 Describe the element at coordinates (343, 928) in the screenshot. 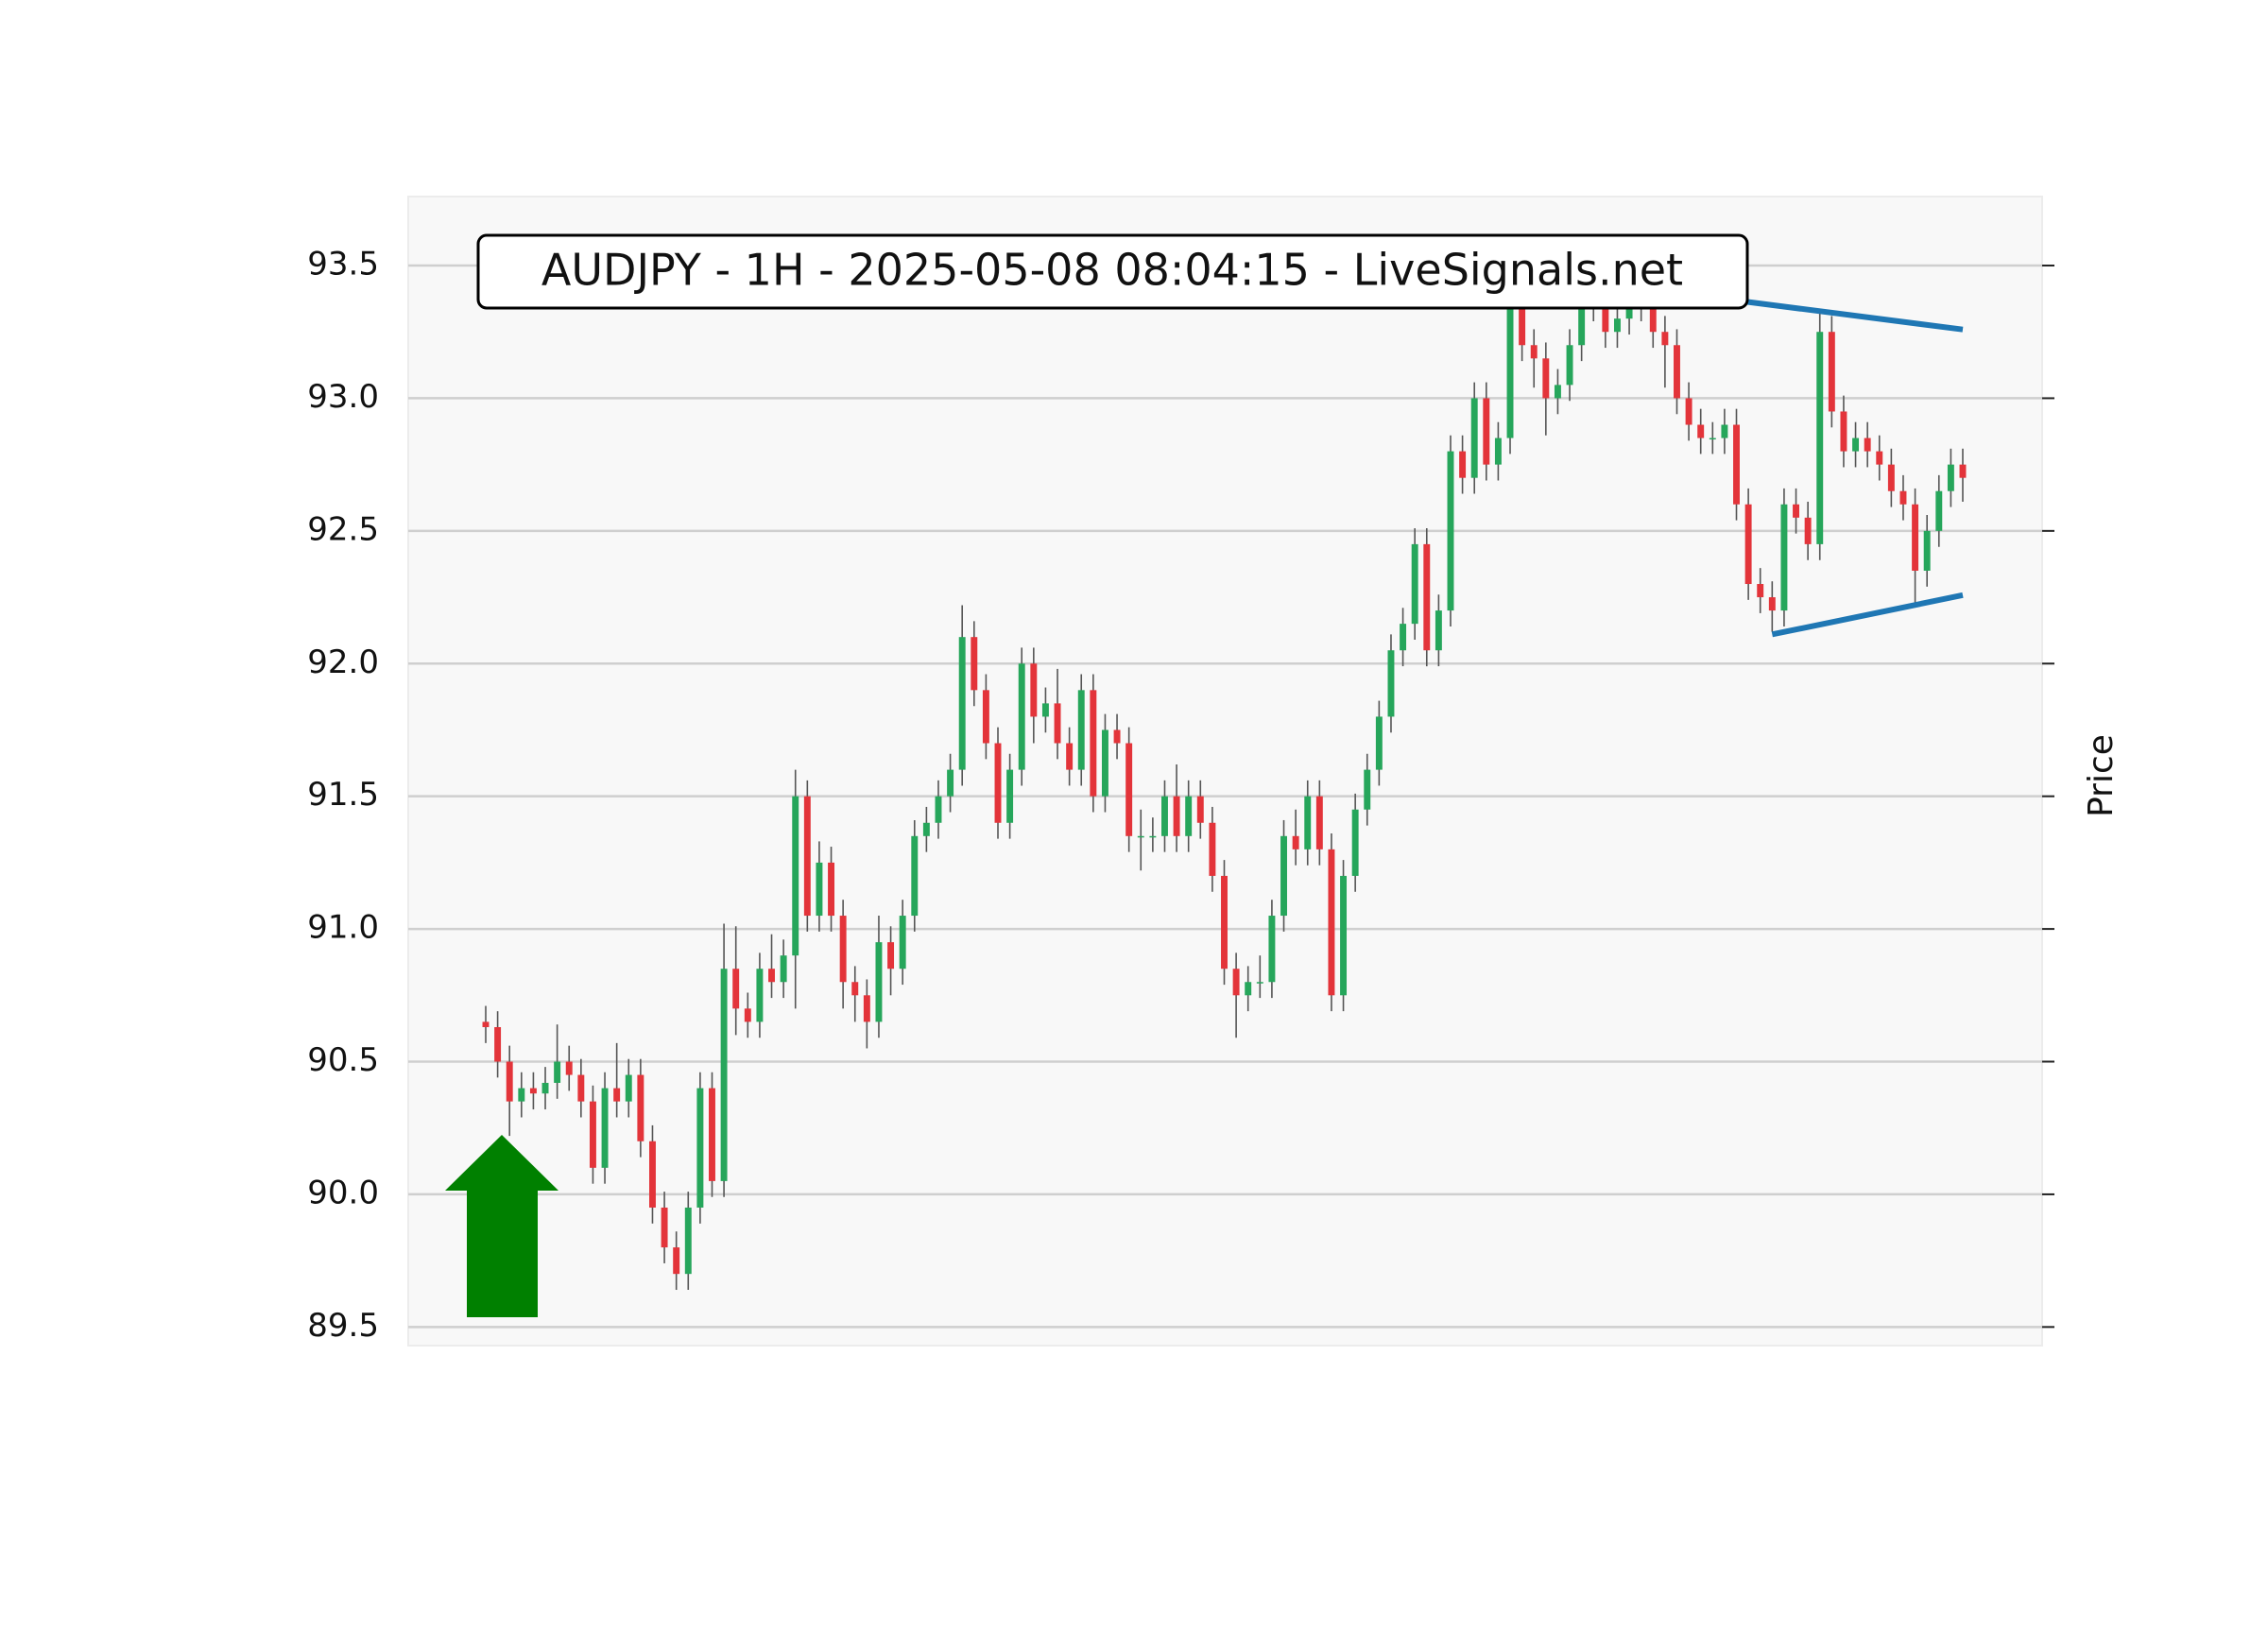

I see `y-tick-label: 91.0` at that location.